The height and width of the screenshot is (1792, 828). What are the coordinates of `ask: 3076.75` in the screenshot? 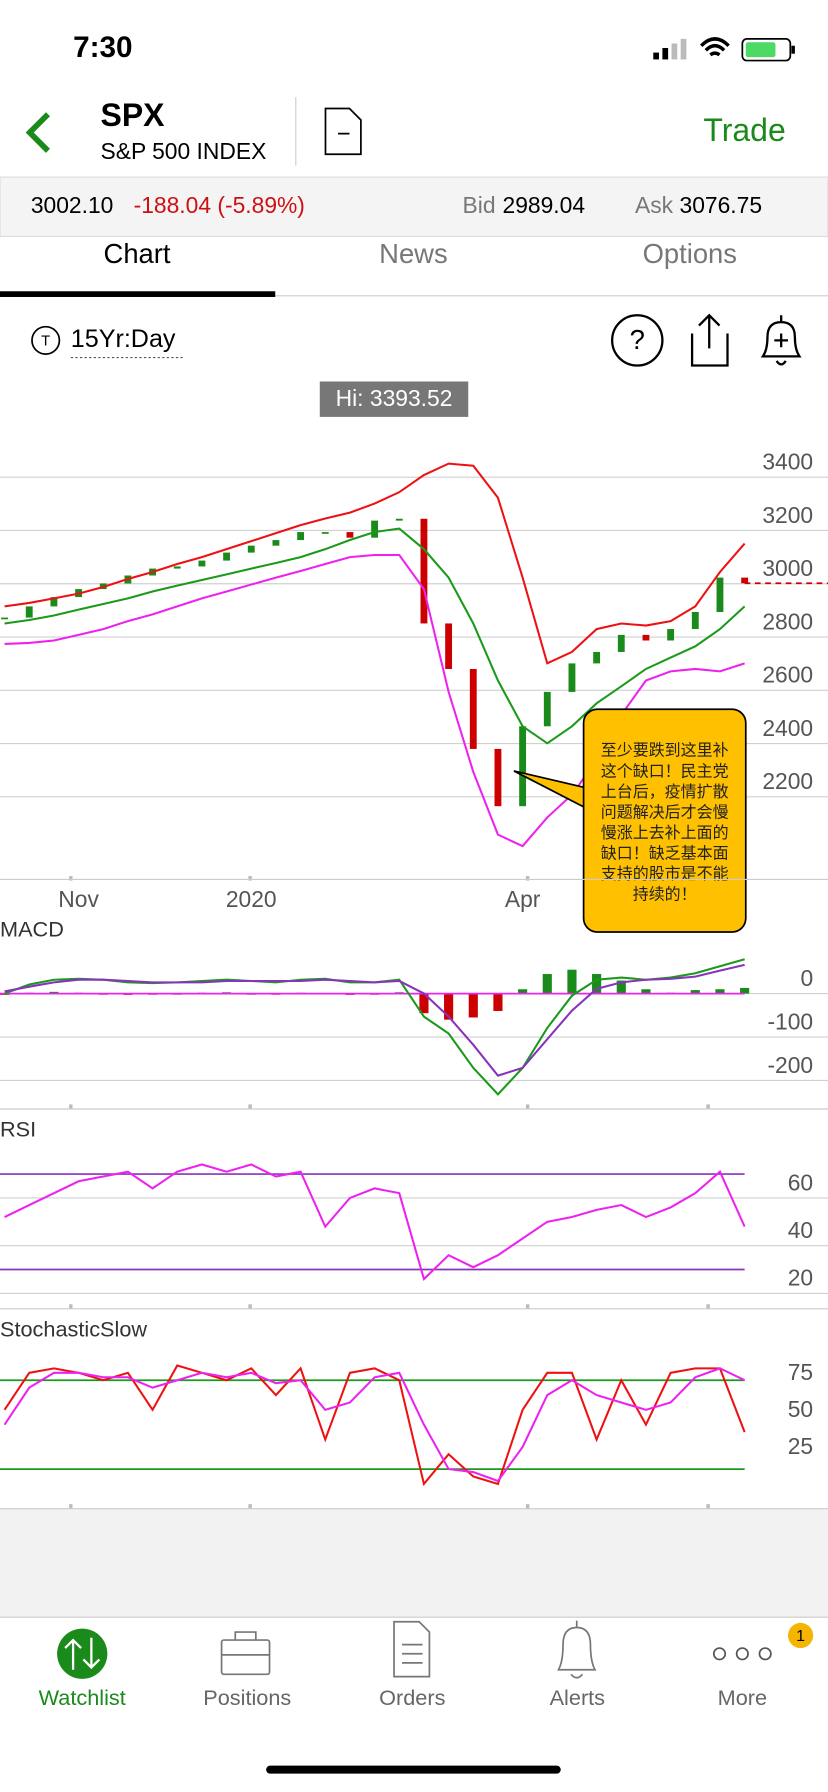 It's located at (721, 205).